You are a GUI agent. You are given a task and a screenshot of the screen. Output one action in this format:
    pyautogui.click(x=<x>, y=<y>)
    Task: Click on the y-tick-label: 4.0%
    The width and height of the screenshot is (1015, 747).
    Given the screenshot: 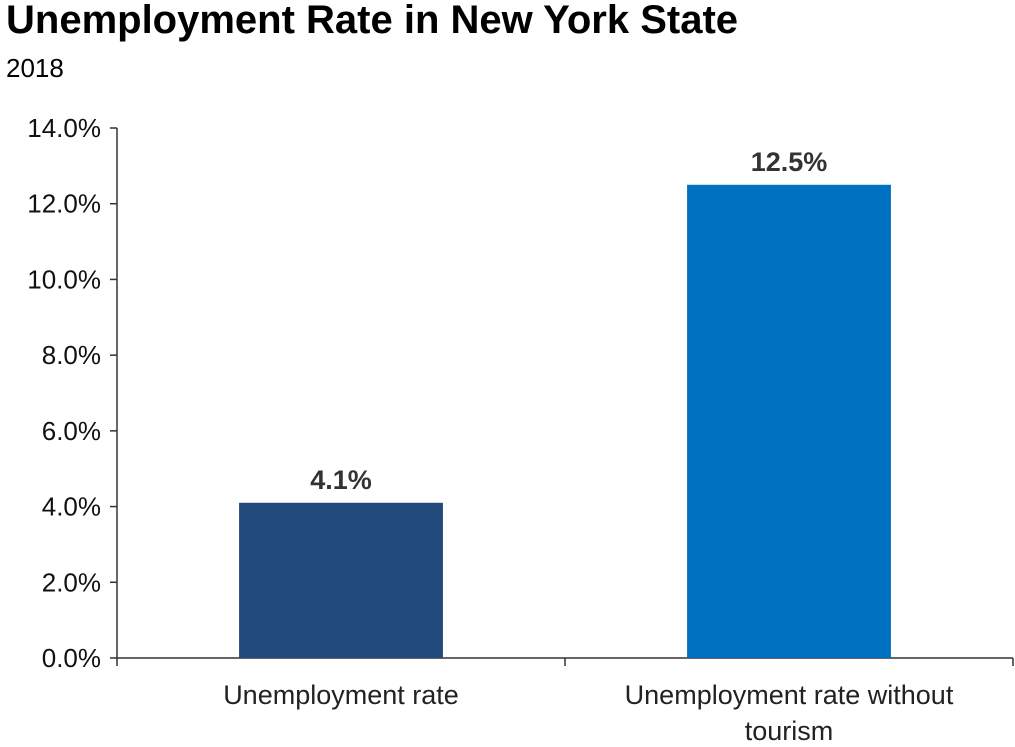 What is the action you would take?
    pyautogui.click(x=71, y=507)
    